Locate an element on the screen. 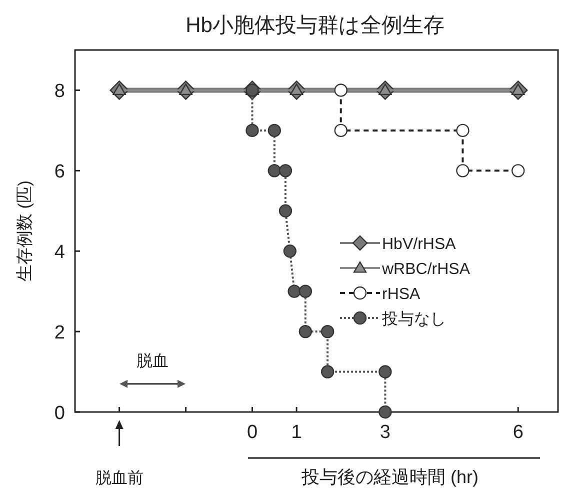 This screenshot has width=563, height=496. y-tick-label: 2 is located at coordinates (59, 333).